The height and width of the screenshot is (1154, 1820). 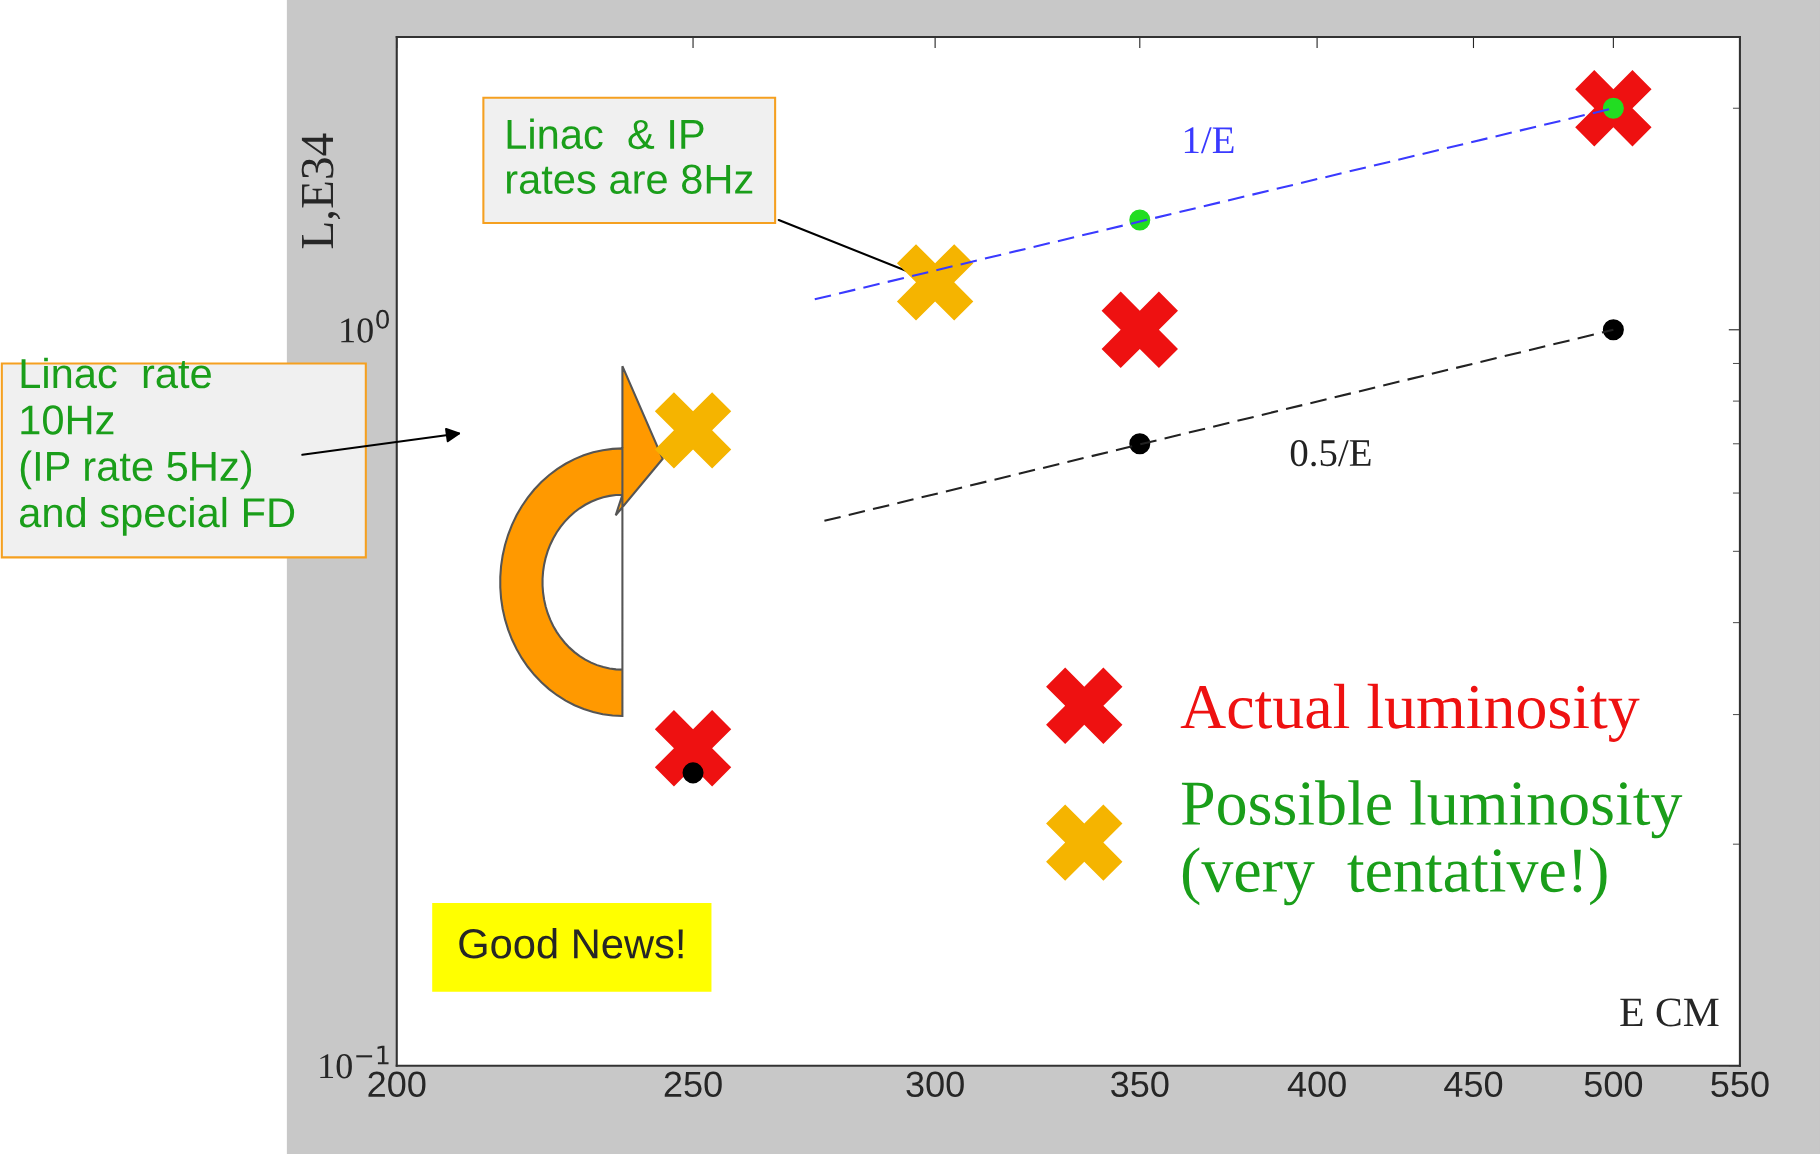 I want to click on legend-label: Actual luminosity, so click(x=1410, y=712).